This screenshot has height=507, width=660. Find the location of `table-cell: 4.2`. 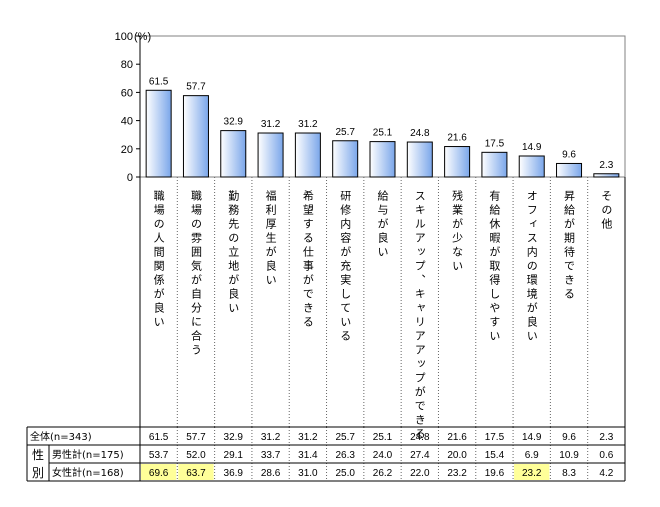

table-cell: 4.2 is located at coordinates (606, 473).